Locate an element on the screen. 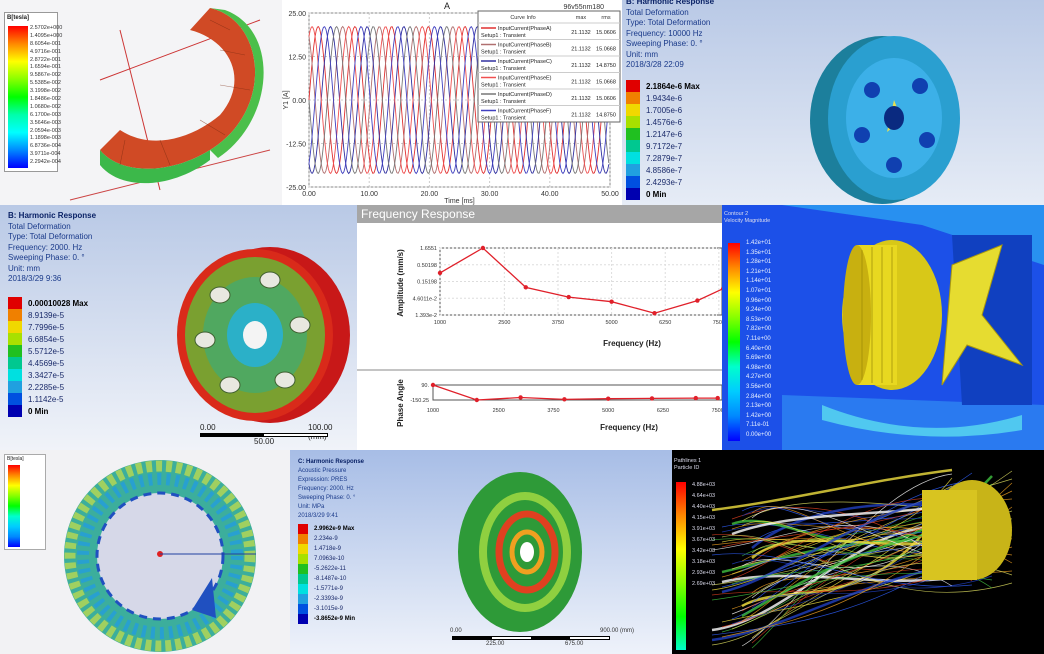 Image resolution: width=1044 pixels, height=654 pixels. colorbar-label: 3.91e+03 is located at coordinates (704, 529).